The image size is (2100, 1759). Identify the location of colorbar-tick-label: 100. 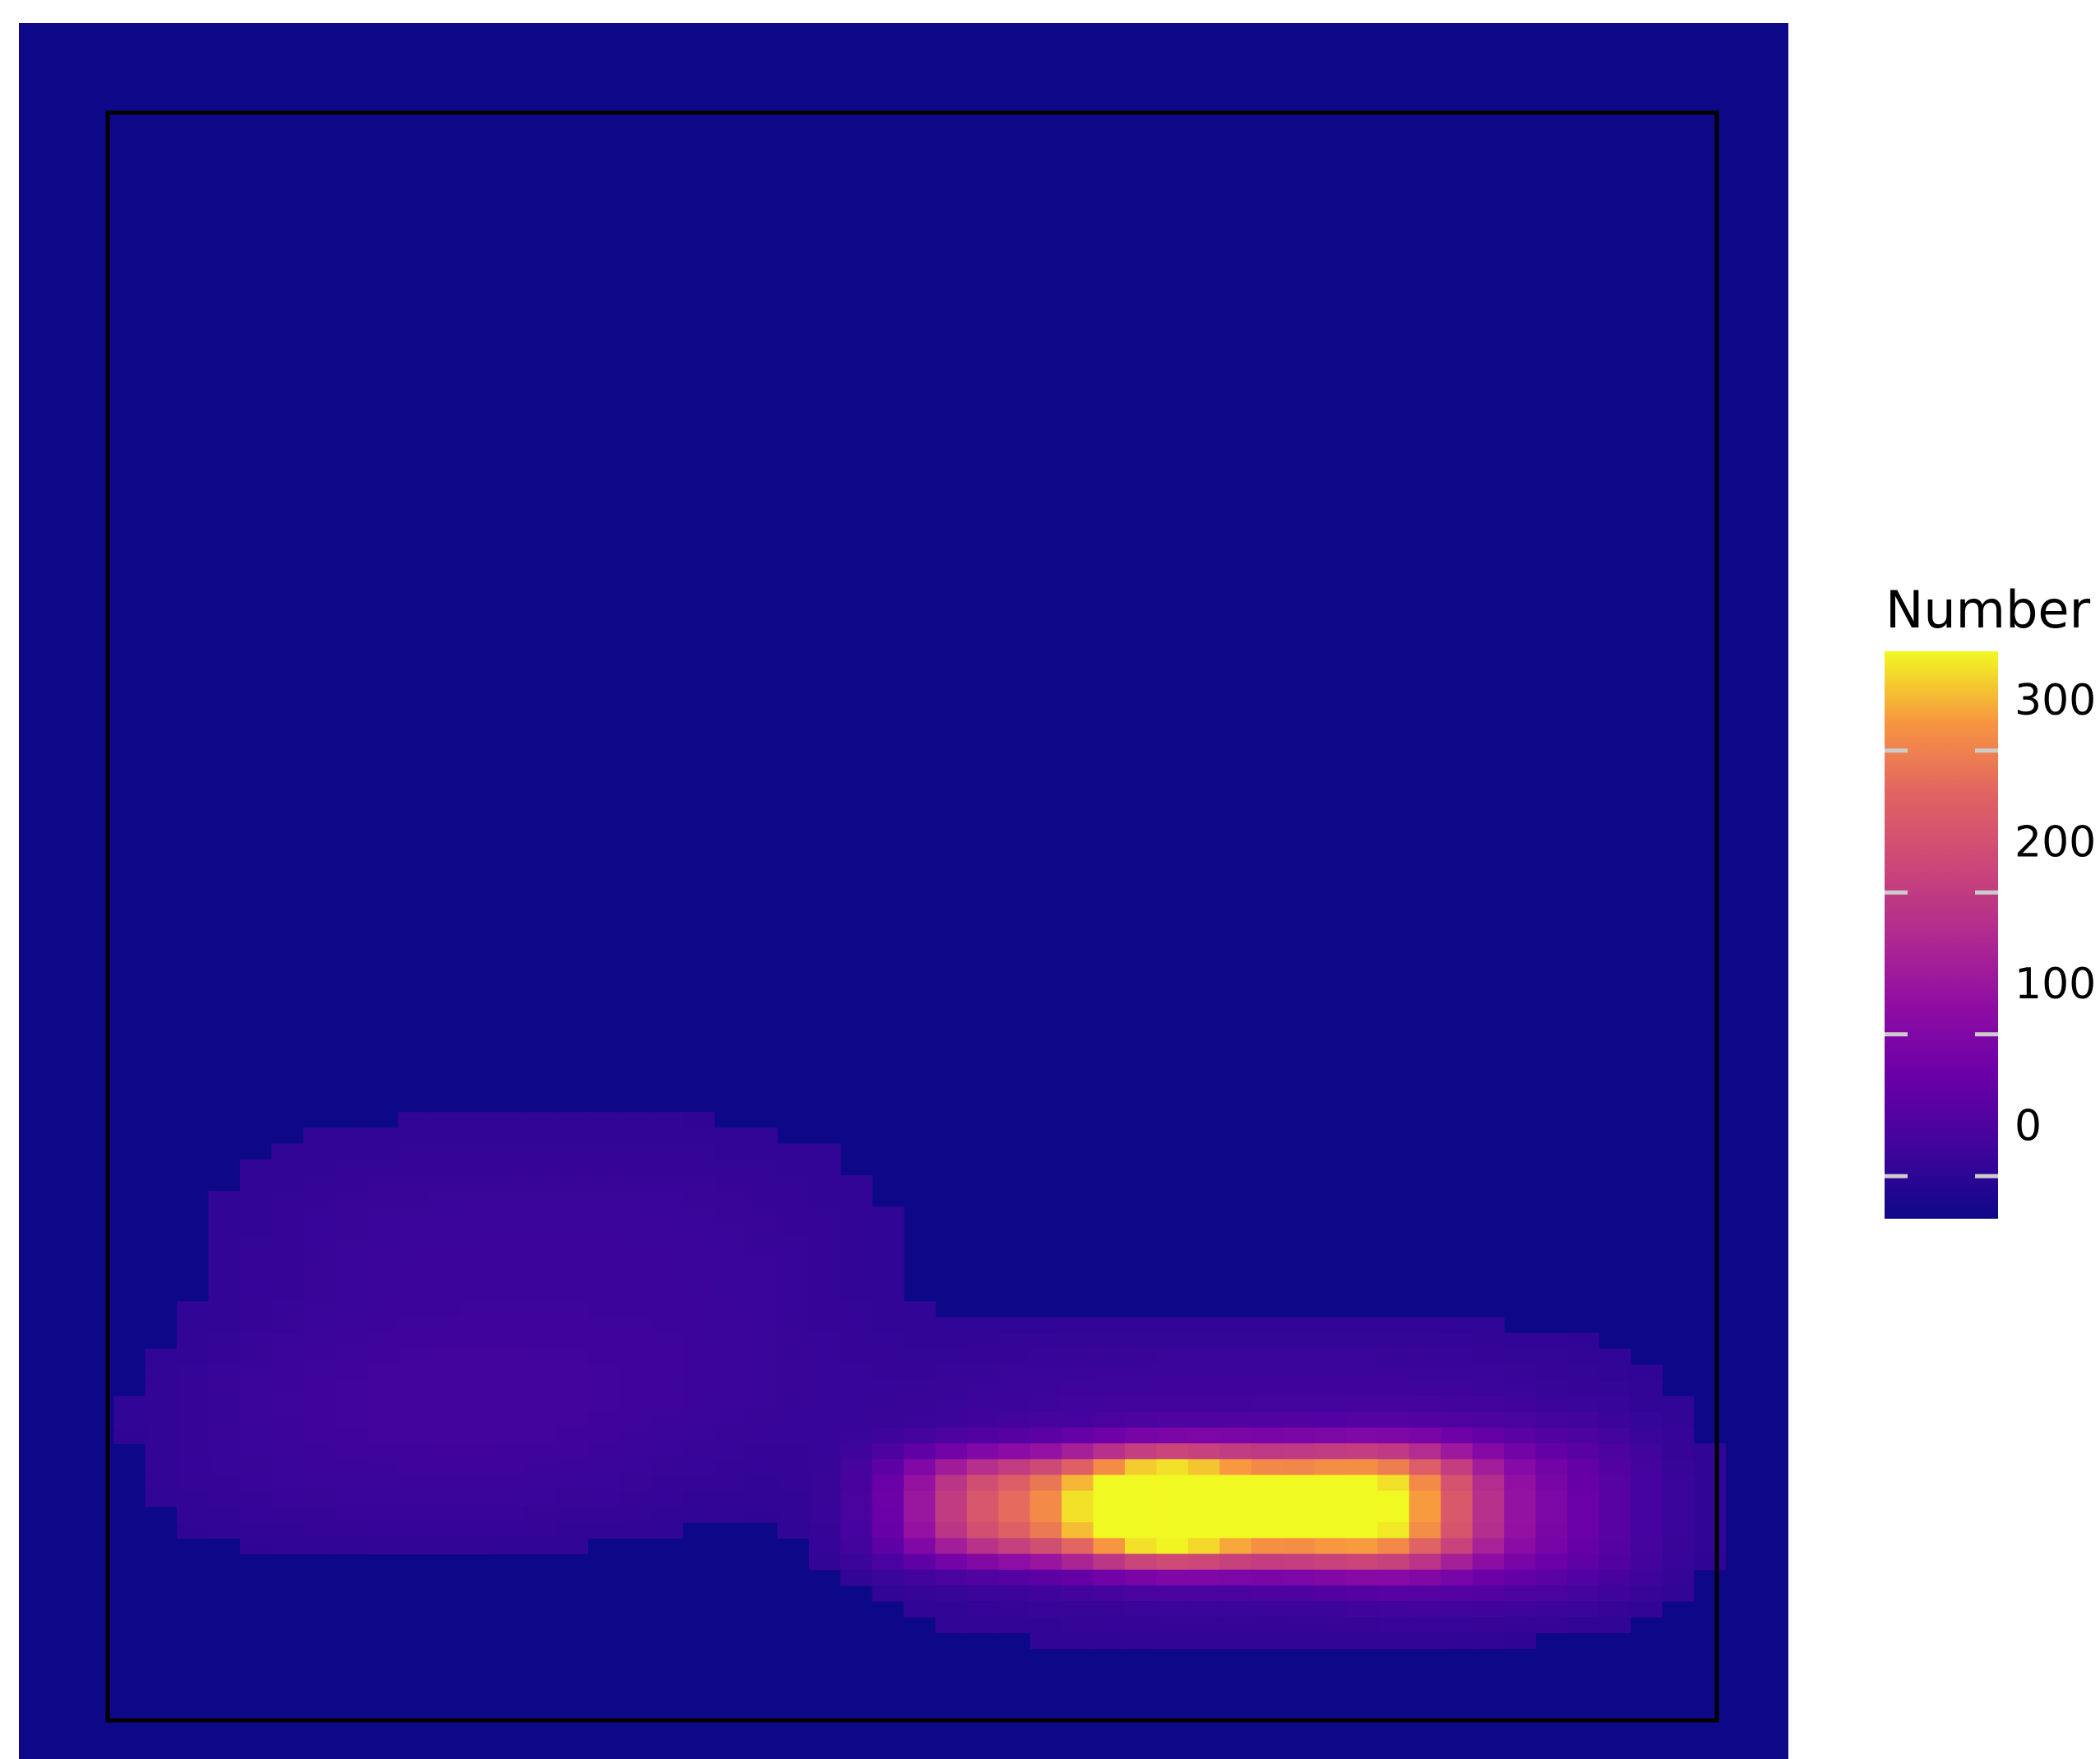
(2055, 985).